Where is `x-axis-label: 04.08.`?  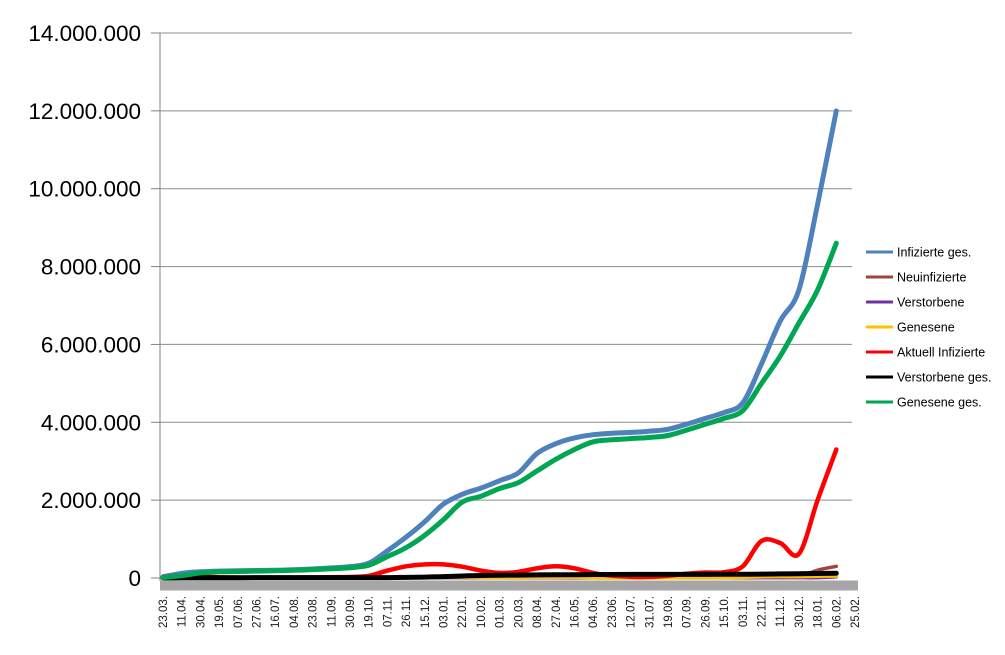 x-axis-label: 04.08. is located at coordinates (295, 612).